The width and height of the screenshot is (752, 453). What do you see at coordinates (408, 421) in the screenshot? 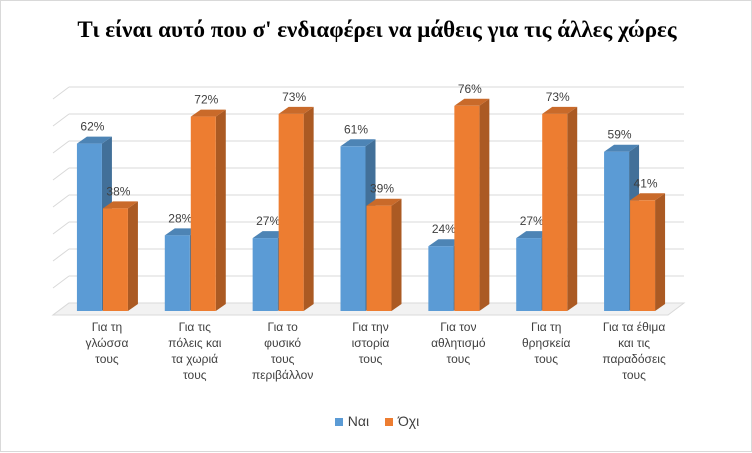
I see `legend-label-no: Όχι` at bounding box center [408, 421].